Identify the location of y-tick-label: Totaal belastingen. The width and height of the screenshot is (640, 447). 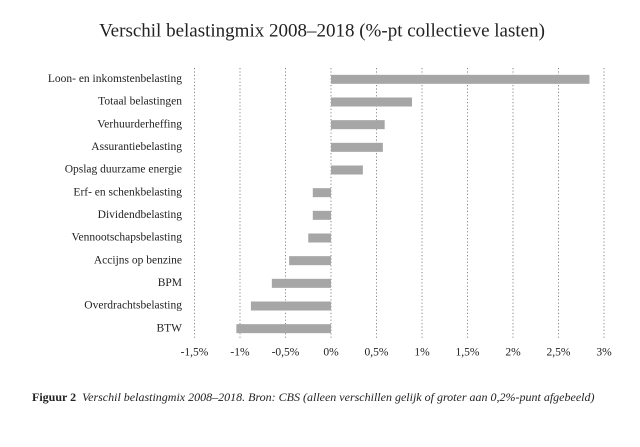
(140, 102).